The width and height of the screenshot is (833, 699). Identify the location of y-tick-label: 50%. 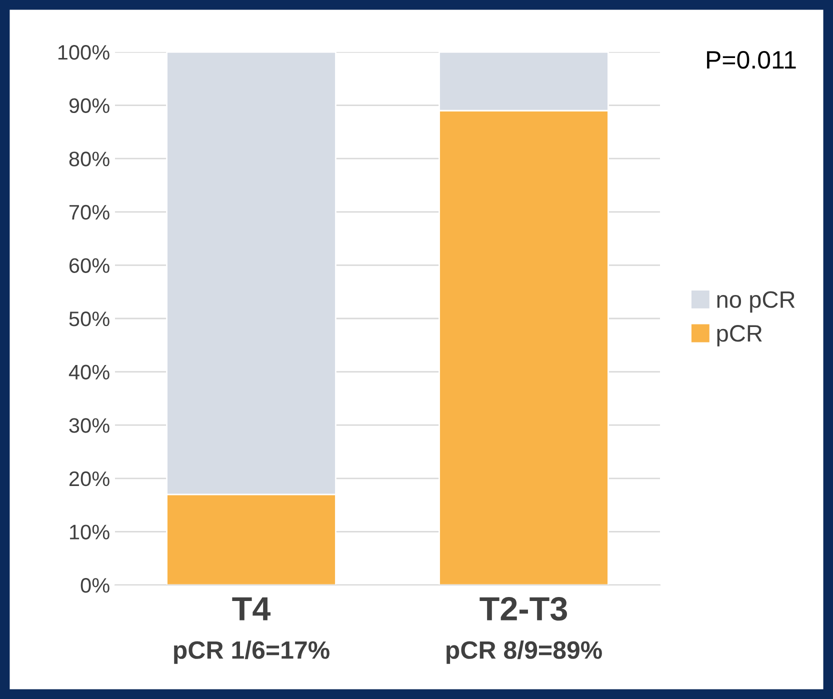
(89, 319).